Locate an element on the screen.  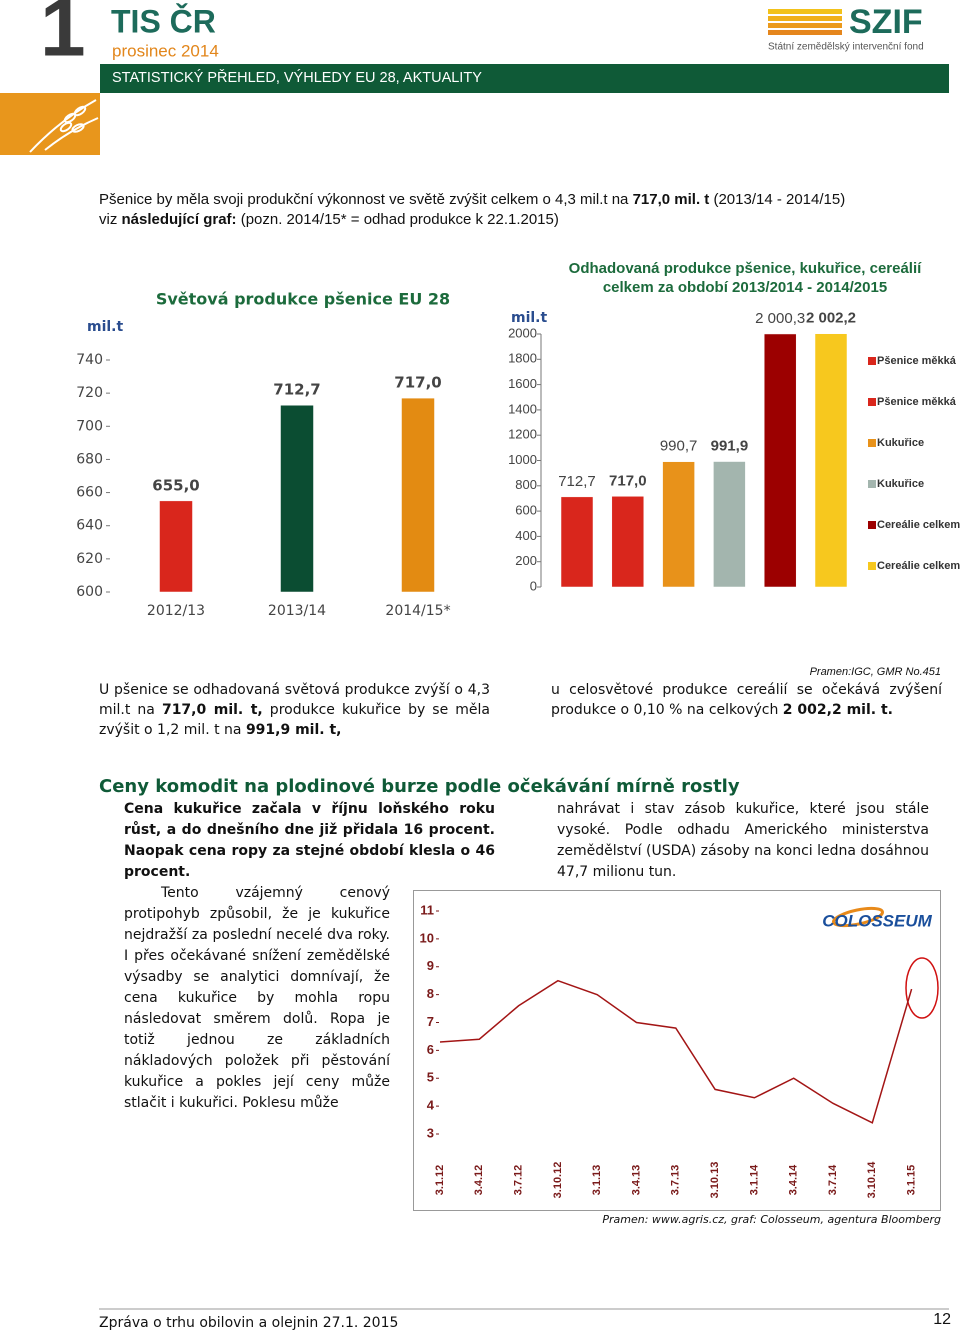
text: 717,0 mil. t, is located at coordinates (212, 710).